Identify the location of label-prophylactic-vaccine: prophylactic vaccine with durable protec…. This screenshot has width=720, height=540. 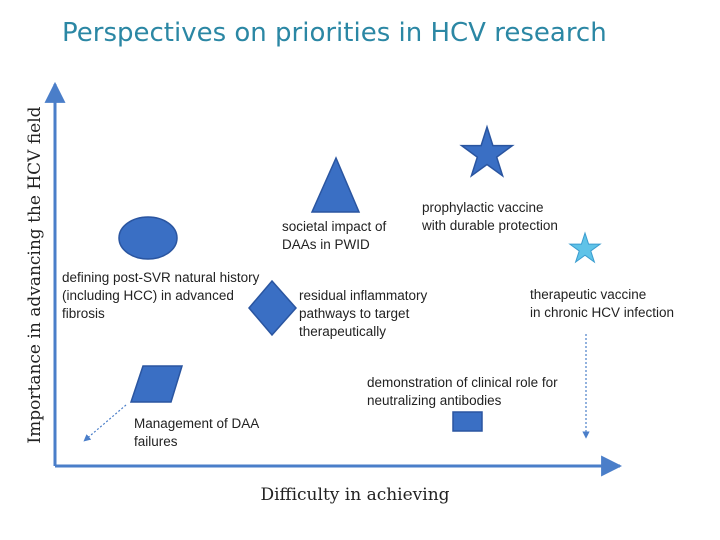
(489, 216).